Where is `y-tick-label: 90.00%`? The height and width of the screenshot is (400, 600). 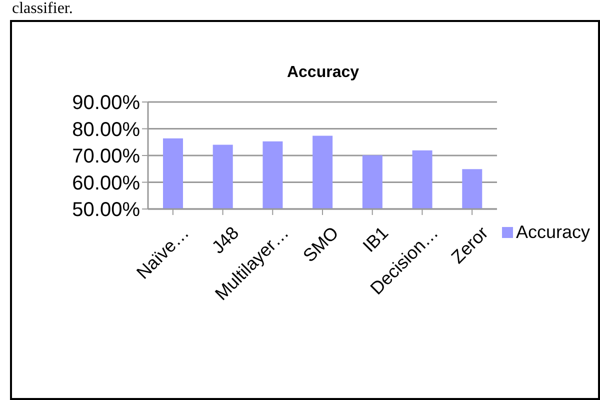
y-tick-label: 90.00% is located at coordinates (106, 103).